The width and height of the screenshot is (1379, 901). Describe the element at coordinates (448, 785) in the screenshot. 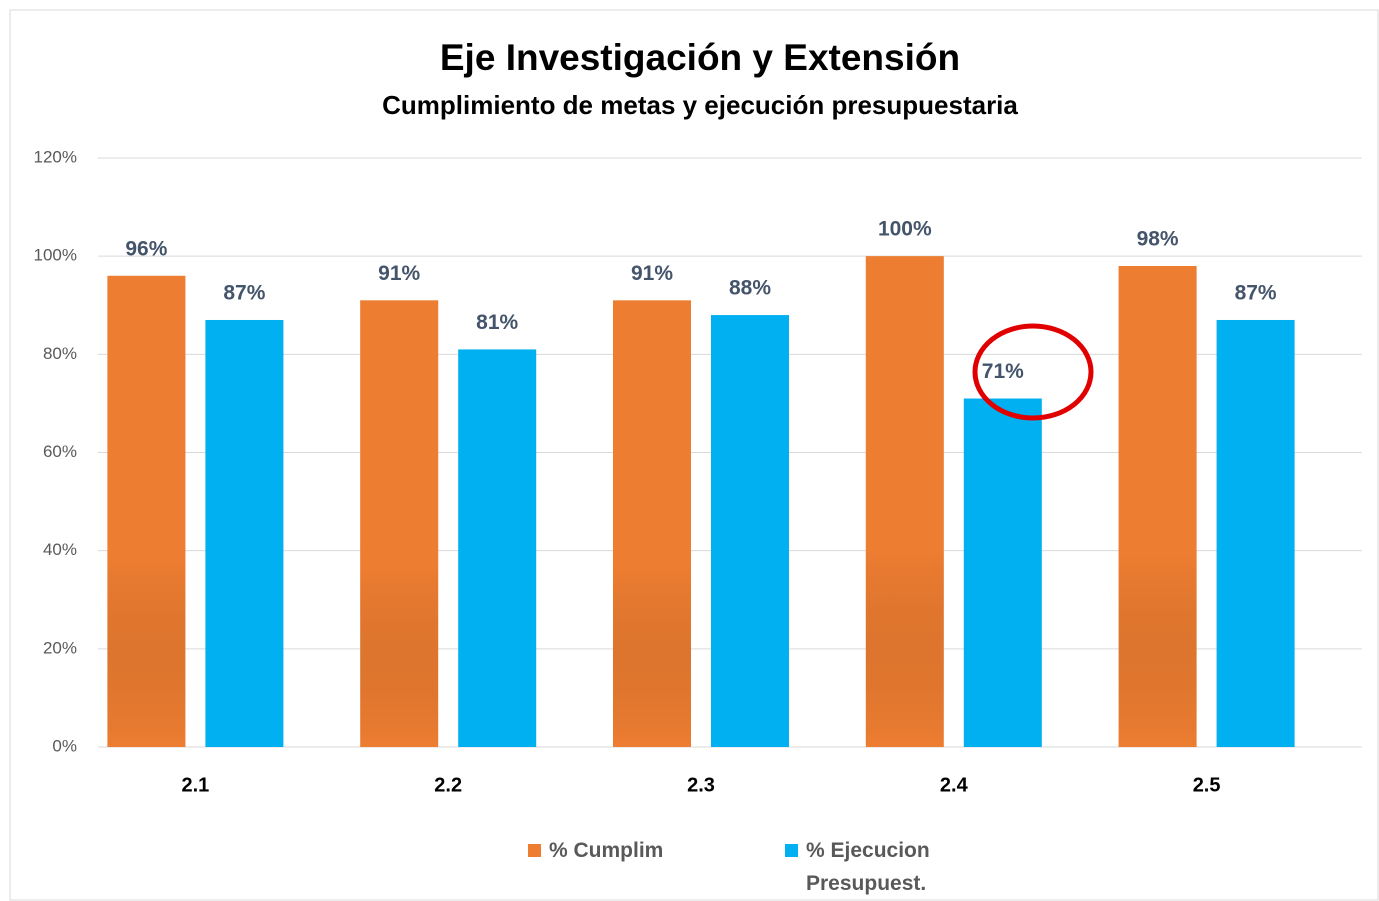

I see `x-tick-label: 2.2` at that location.